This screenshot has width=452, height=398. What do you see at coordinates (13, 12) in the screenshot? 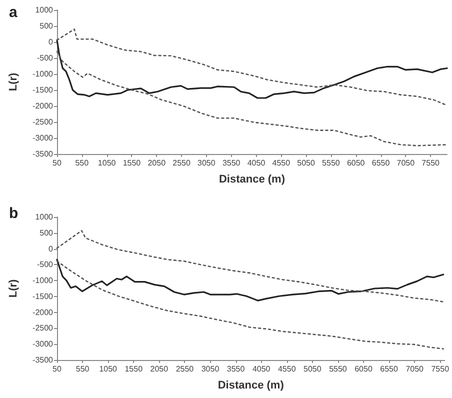
I see `chart-title: a` at bounding box center [13, 12].